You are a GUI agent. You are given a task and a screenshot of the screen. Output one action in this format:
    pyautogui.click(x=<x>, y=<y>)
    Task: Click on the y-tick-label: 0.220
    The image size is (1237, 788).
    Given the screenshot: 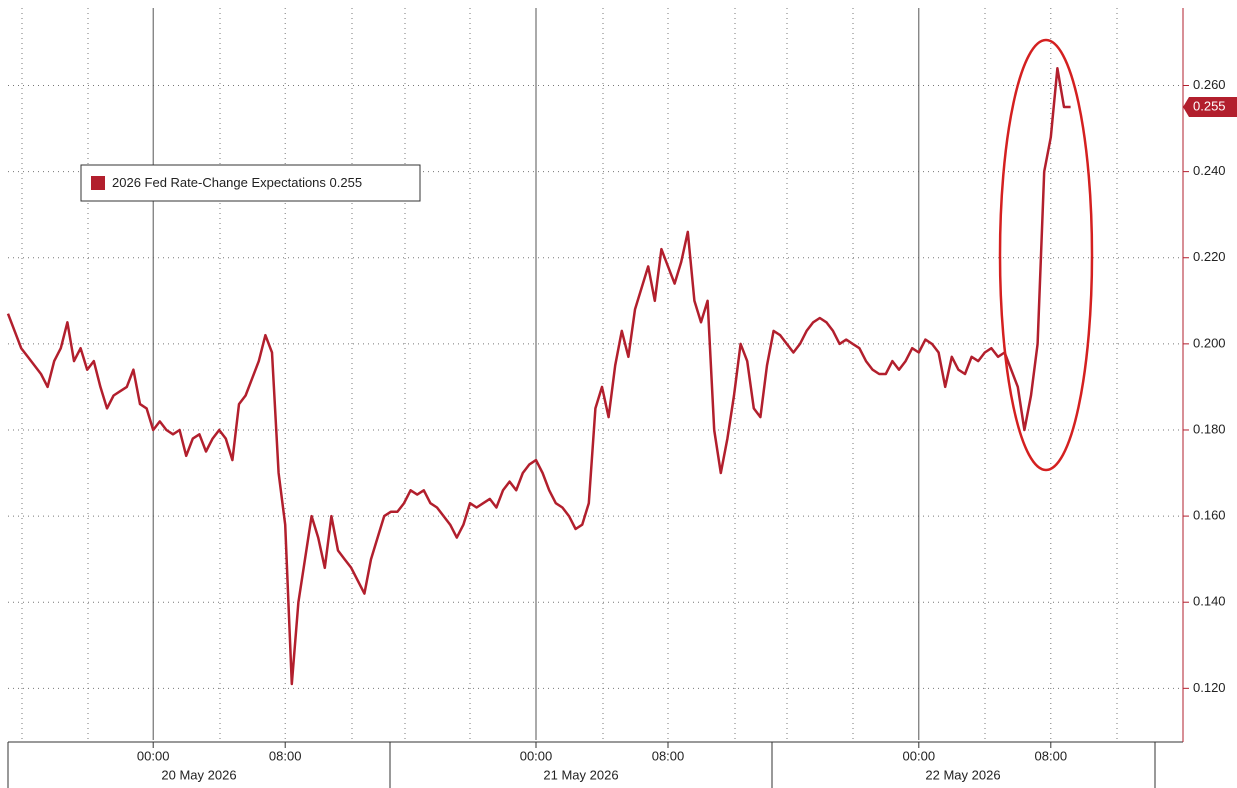 What is the action you would take?
    pyautogui.click(x=1209, y=256)
    